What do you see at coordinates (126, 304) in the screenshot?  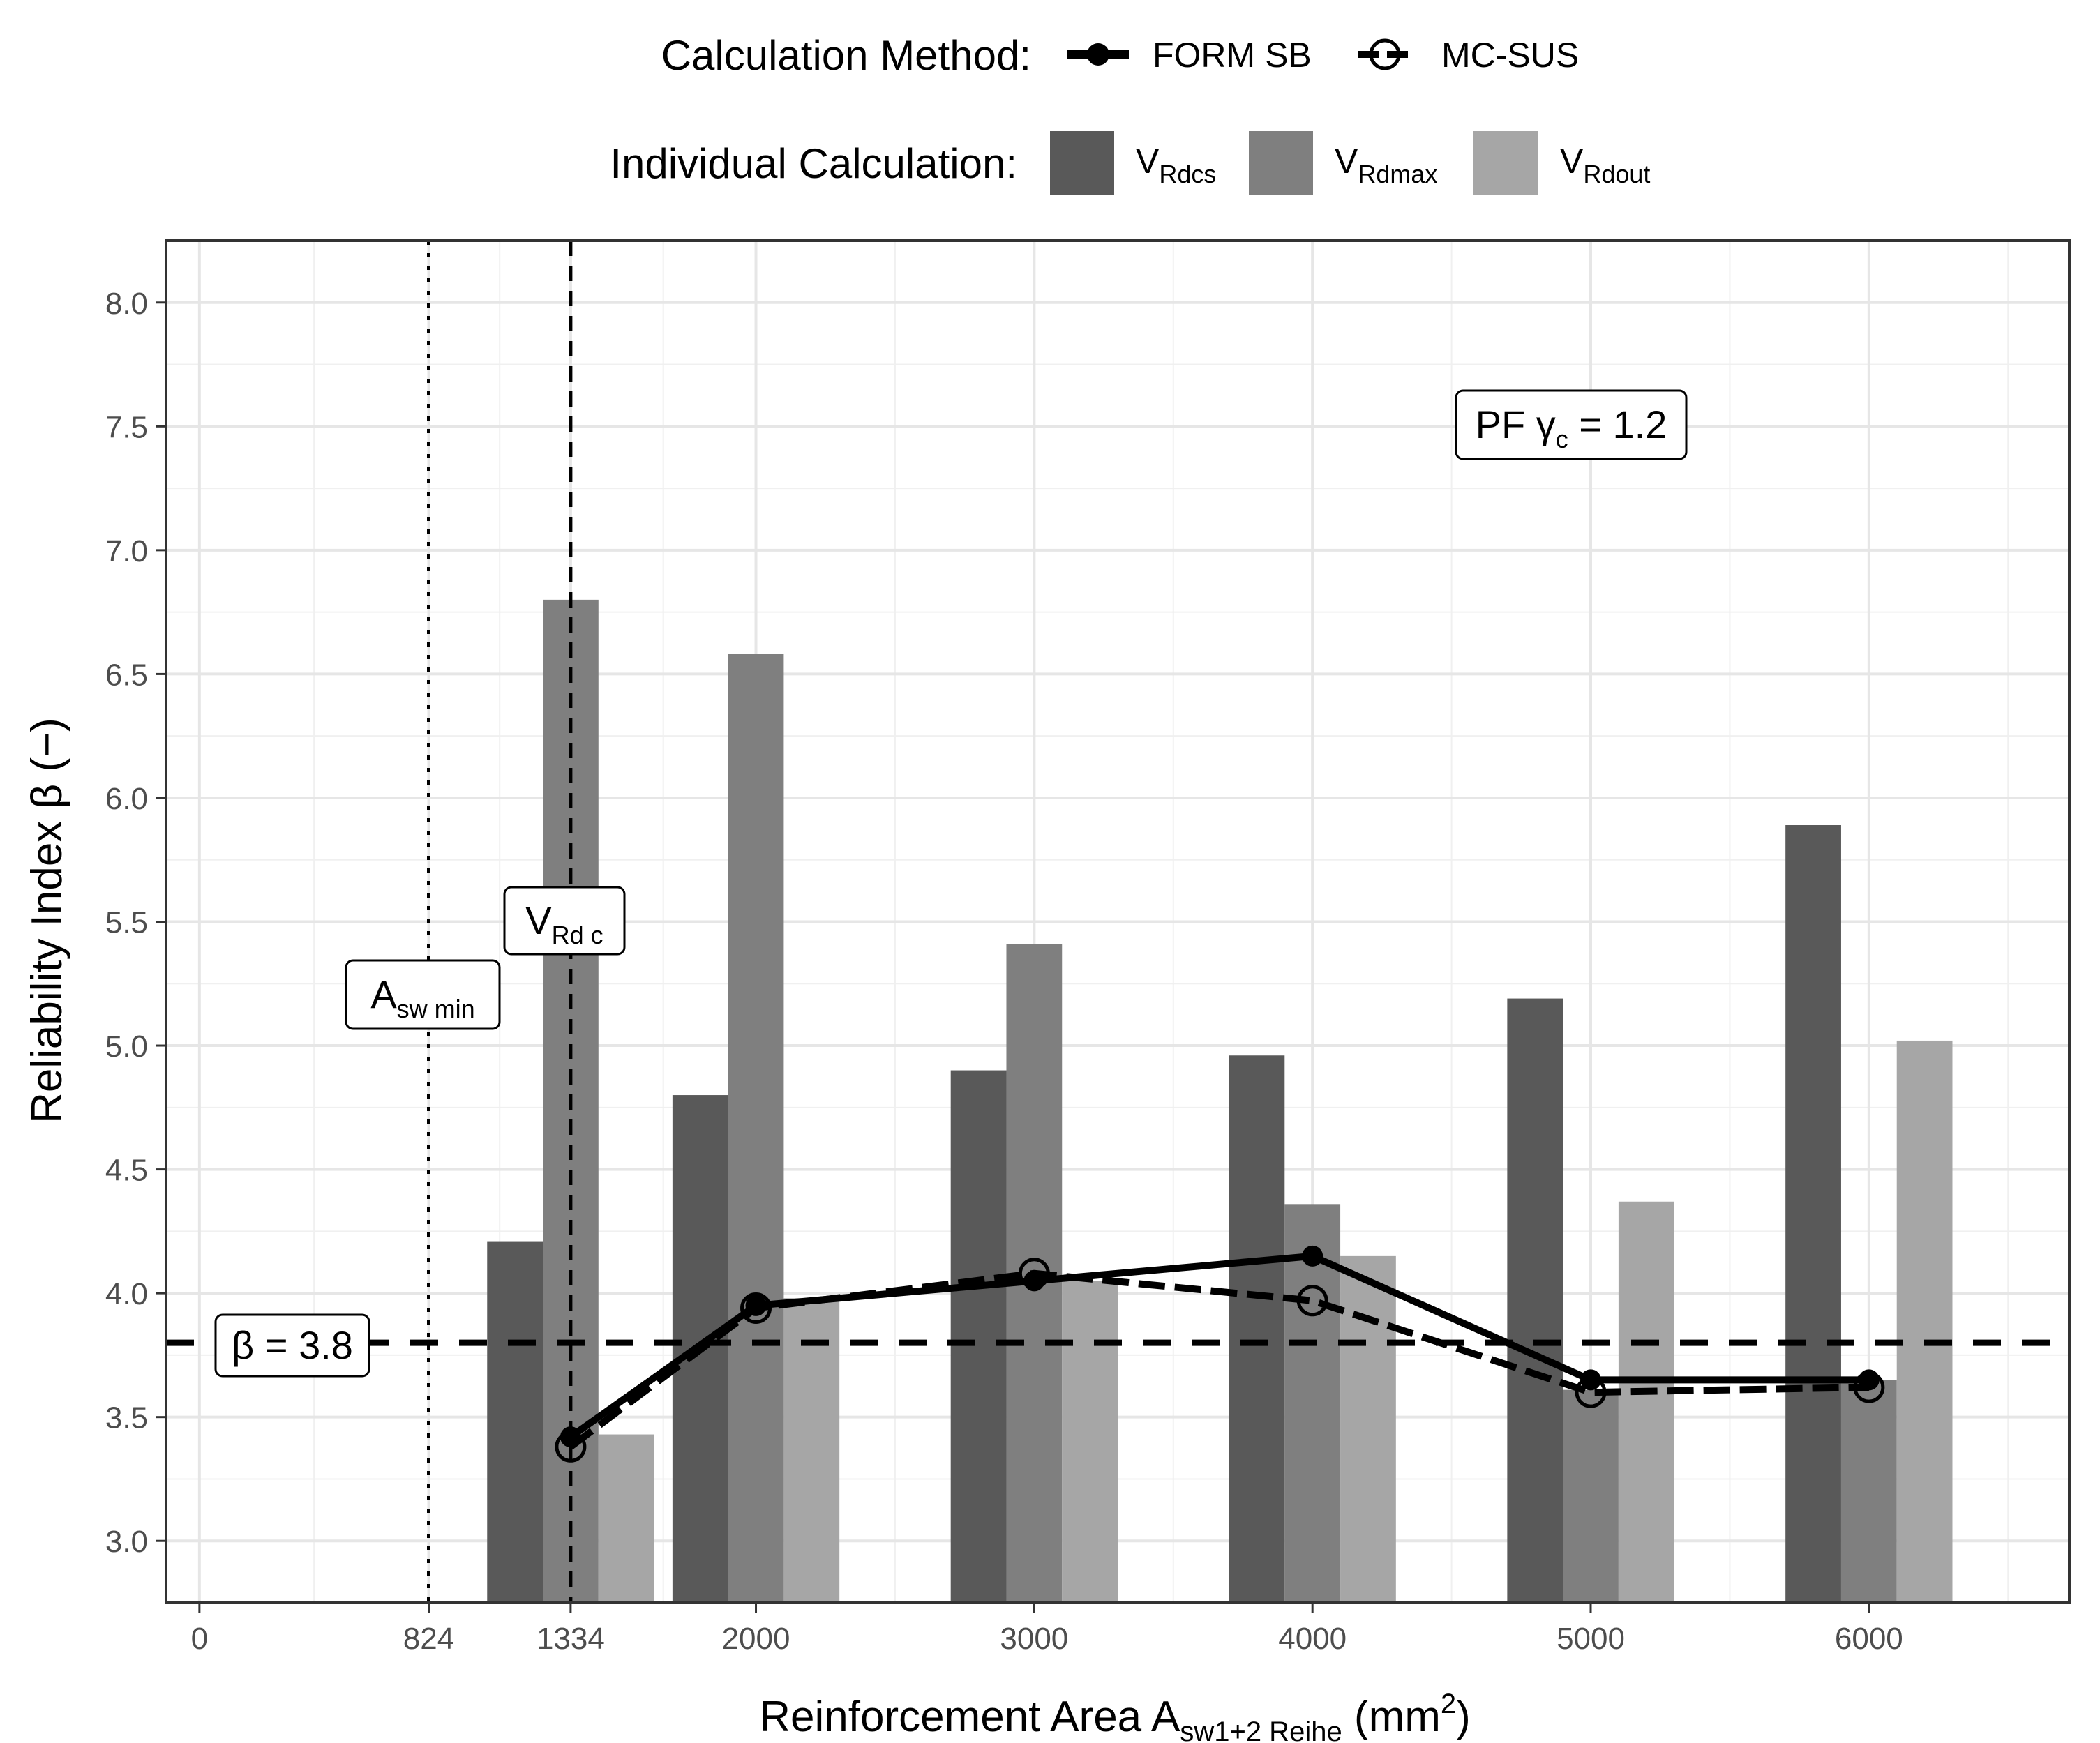 I see `y-tick-label: 8.0` at bounding box center [126, 304].